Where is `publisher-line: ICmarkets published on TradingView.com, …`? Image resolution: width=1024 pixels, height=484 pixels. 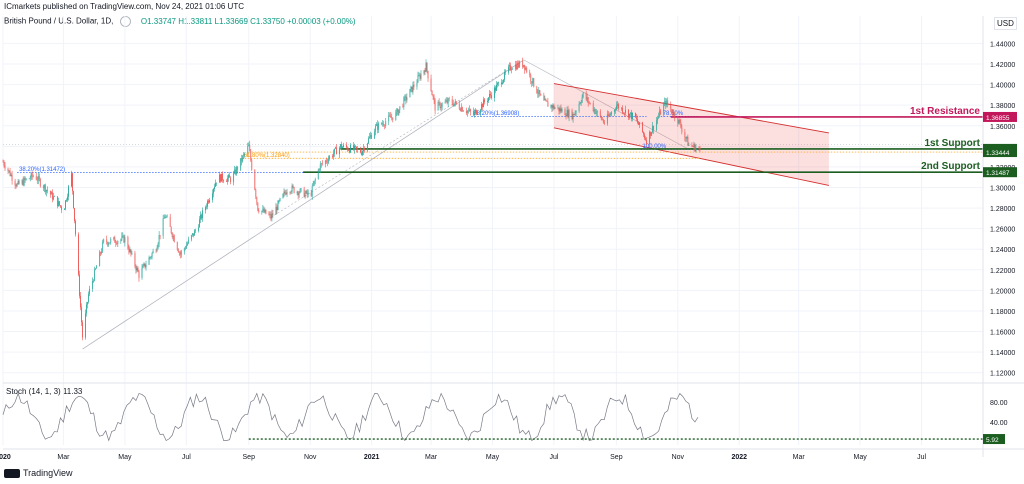
publisher-line: ICmarkets published on TradingView.com, … is located at coordinates (124, 6).